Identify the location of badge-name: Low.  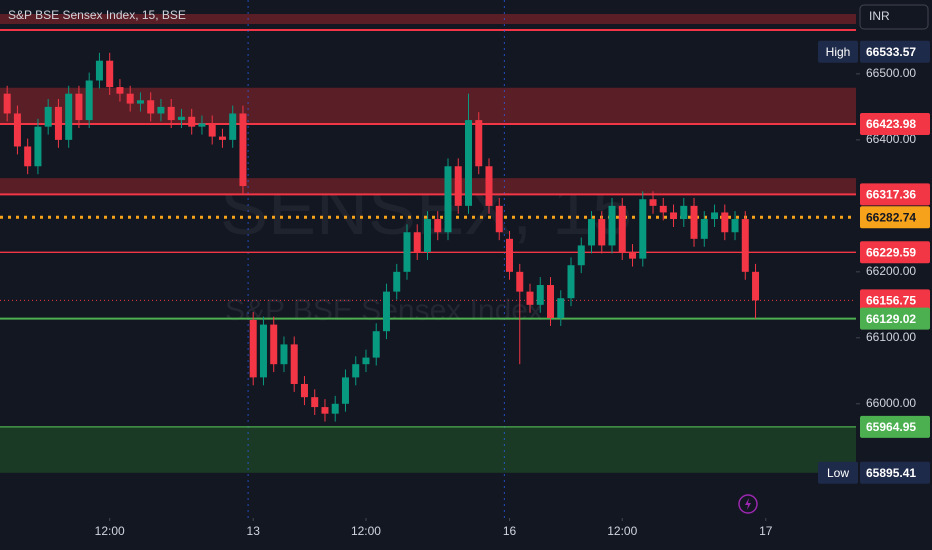
(838, 473).